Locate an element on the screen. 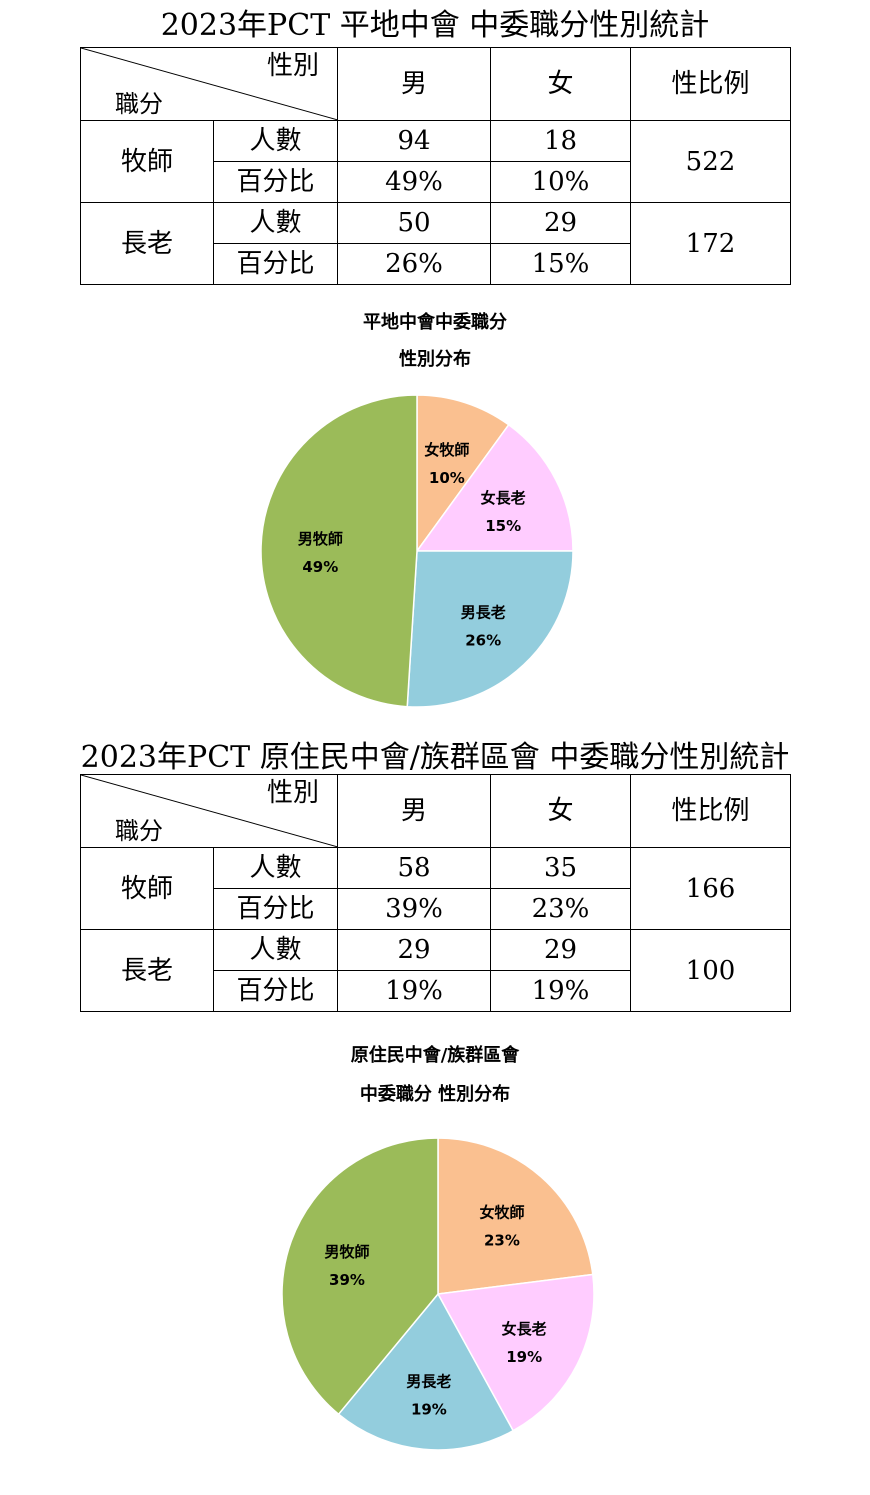 The width and height of the screenshot is (870, 1495). female-pct-cell: 19% is located at coordinates (560, 991).